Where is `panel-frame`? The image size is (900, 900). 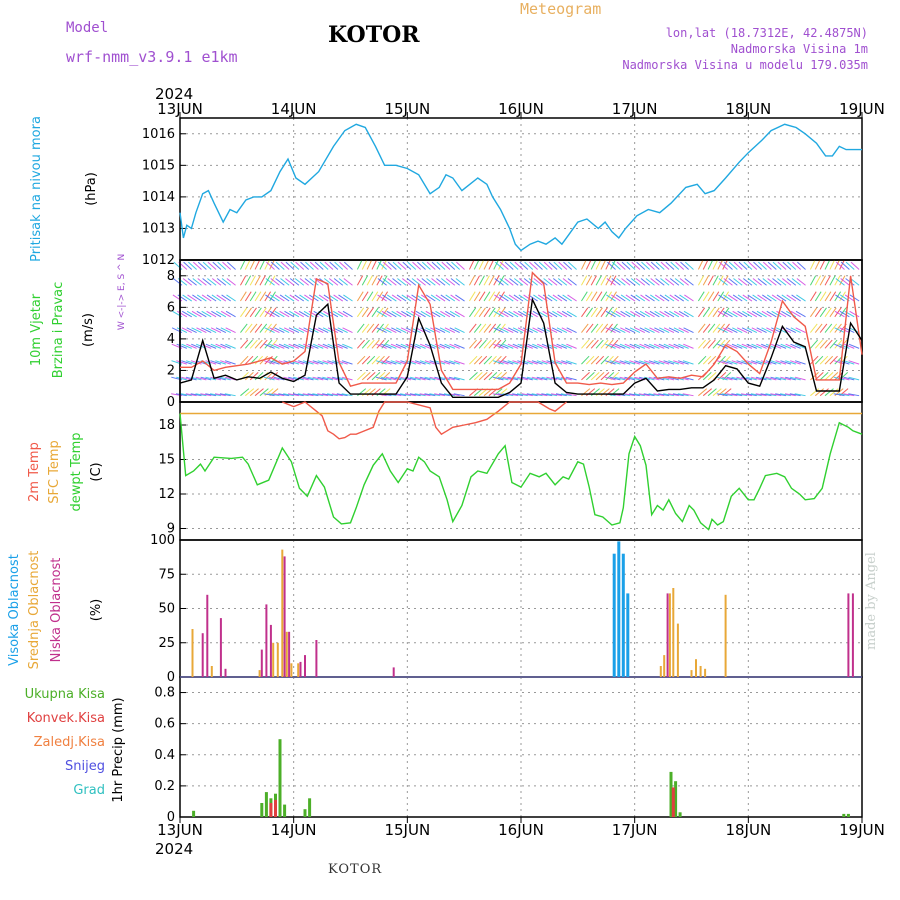
panel-frame is located at coordinates (521, 747).